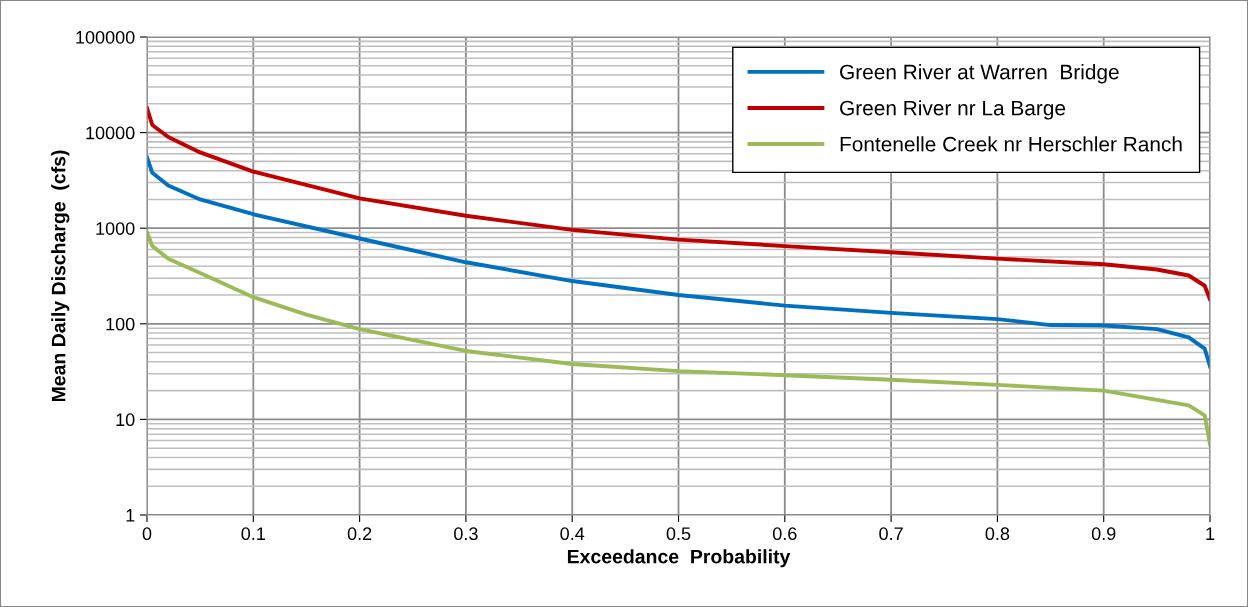 This screenshot has width=1248, height=607. Describe the element at coordinates (572, 534) in the screenshot. I see `x-tick-label: 0.4` at that location.